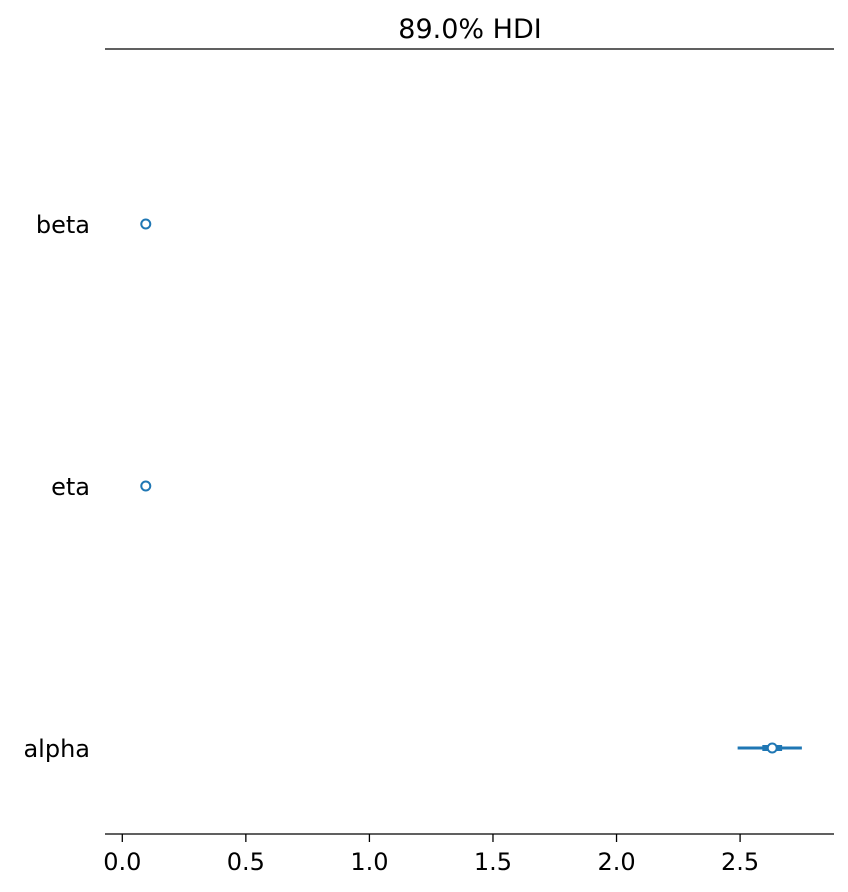 The width and height of the screenshot is (848, 892). What do you see at coordinates (772, 748) in the screenshot?
I see `median-point-alpha` at bounding box center [772, 748].